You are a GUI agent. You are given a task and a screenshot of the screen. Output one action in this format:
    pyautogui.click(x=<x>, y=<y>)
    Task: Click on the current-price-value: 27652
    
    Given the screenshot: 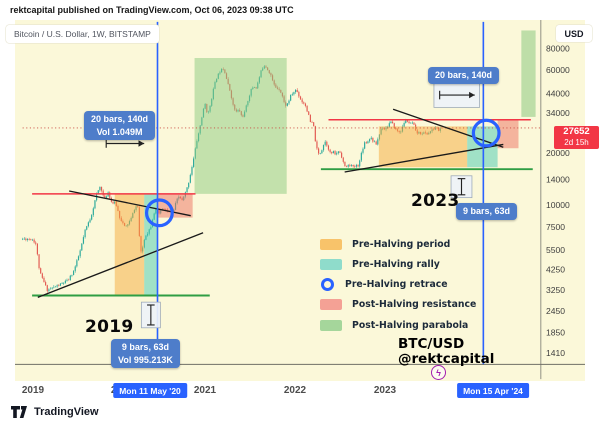 What is the action you would take?
    pyautogui.click(x=576, y=131)
    